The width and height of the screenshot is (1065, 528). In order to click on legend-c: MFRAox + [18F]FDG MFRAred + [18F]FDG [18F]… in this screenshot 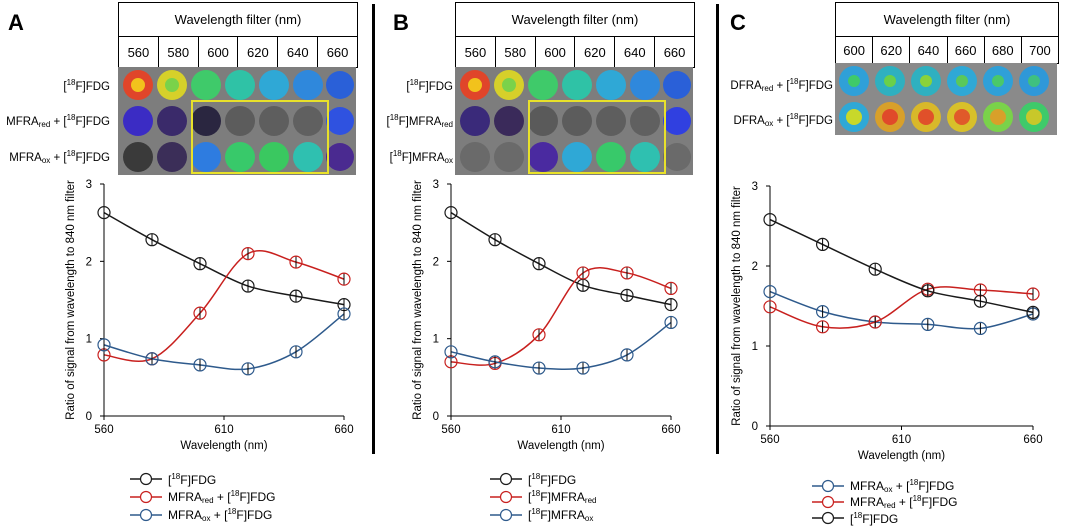, I will do `click(884, 502)`.